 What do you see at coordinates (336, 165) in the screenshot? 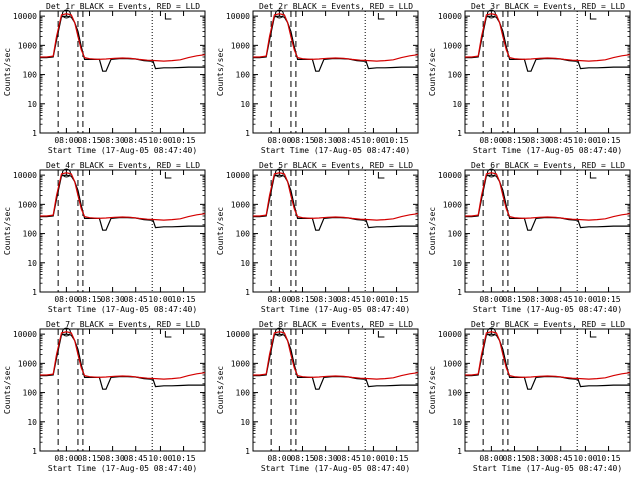
I see `panel-title: Det 5r BLACK = Events, RED = LLD` at bounding box center [336, 165].